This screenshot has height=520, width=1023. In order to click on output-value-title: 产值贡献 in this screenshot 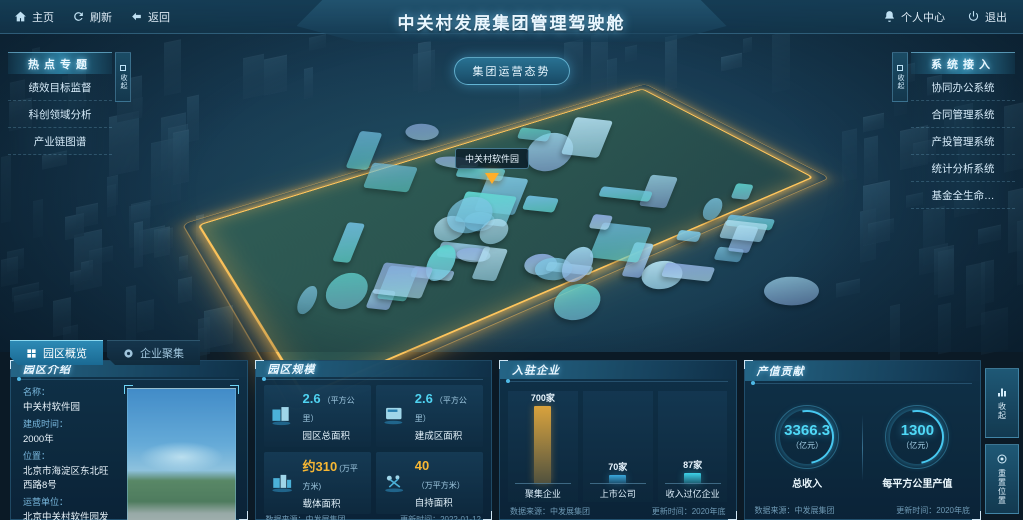, I will do `click(862, 371)`.